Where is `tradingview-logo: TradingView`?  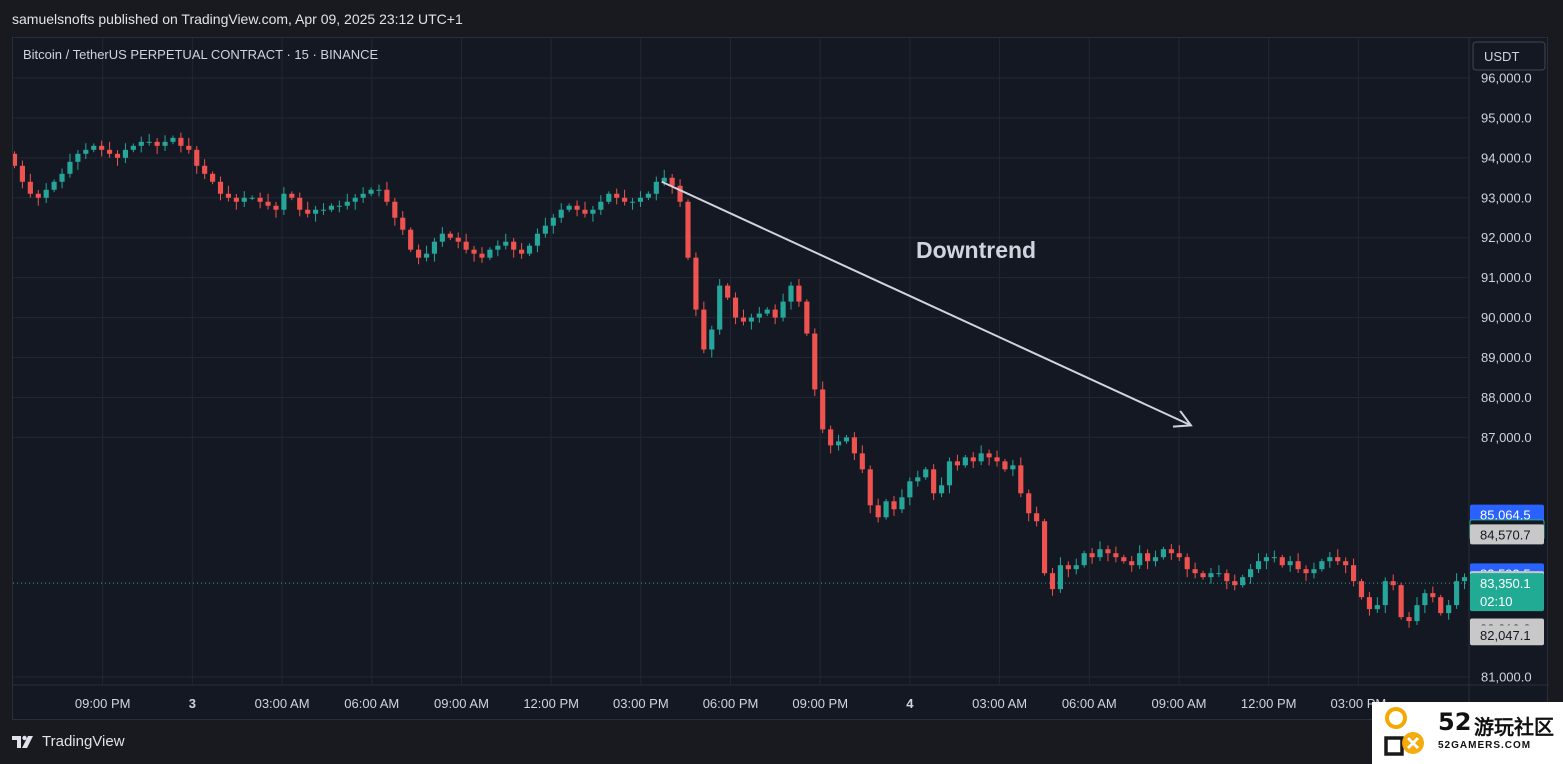
tradingview-logo: TradingView is located at coordinates (68, 741).